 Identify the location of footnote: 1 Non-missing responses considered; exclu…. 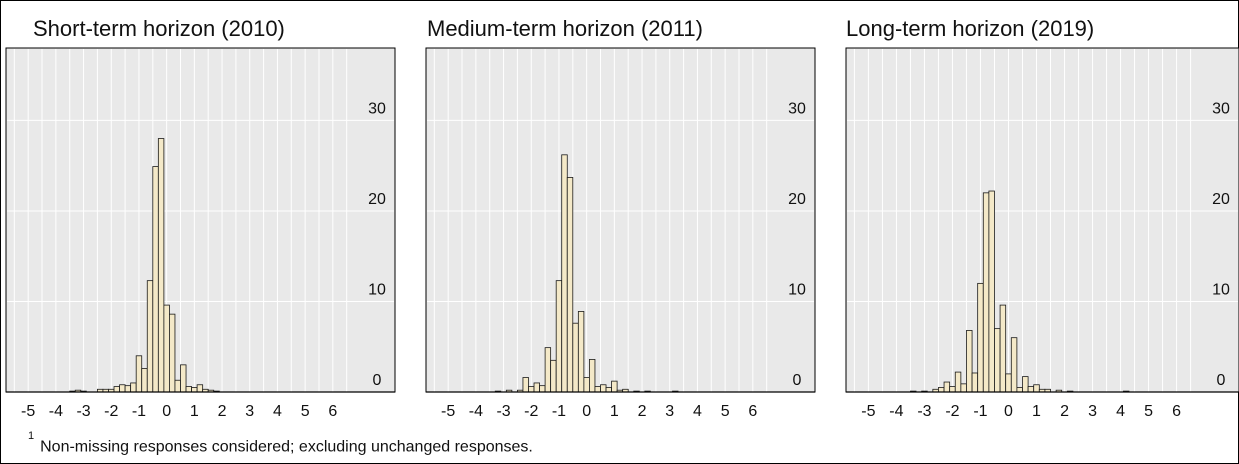
(280, 443).